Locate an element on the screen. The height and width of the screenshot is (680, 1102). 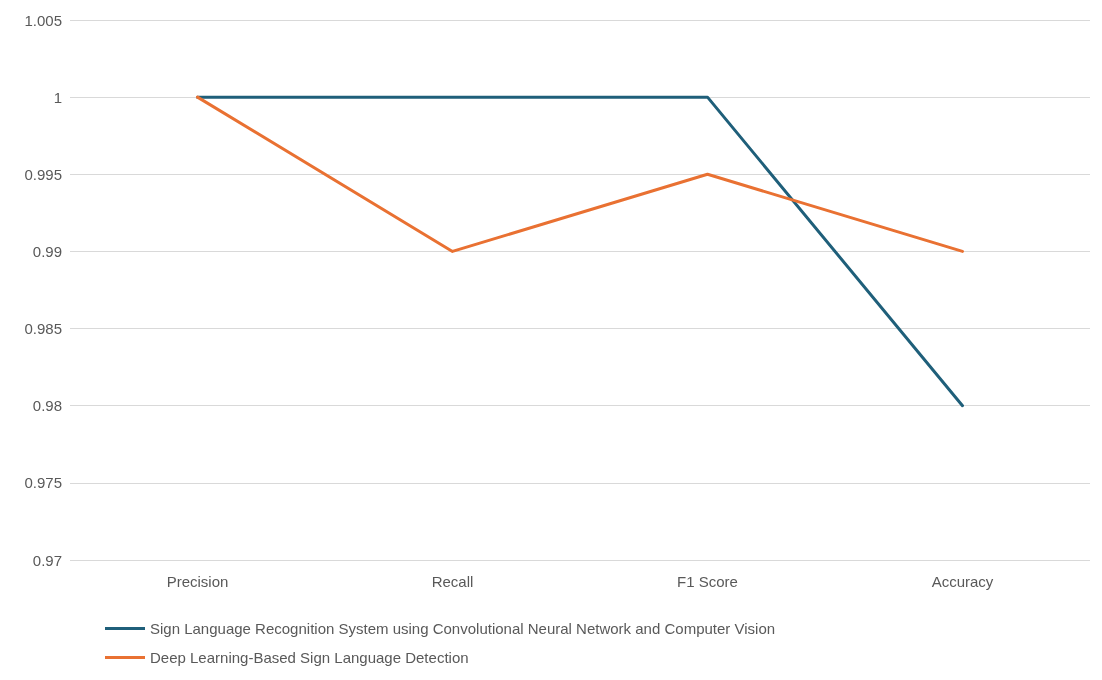
y-tick-label: 1.005 is located at coordinates (43, 20).